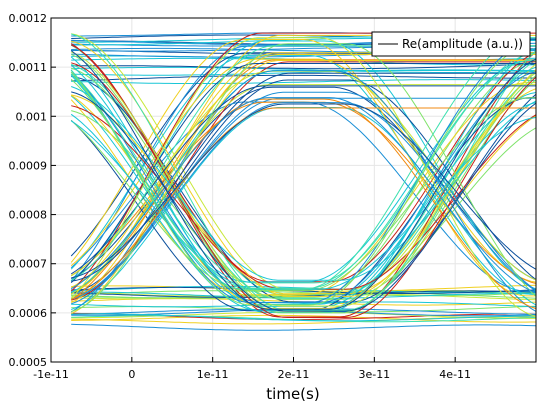 The image size is (555, 407). What do you see at coordinates (294, 374) in the screenshot?
I see `x-tick-label: 2e-11` at bounding box center [294, 374].